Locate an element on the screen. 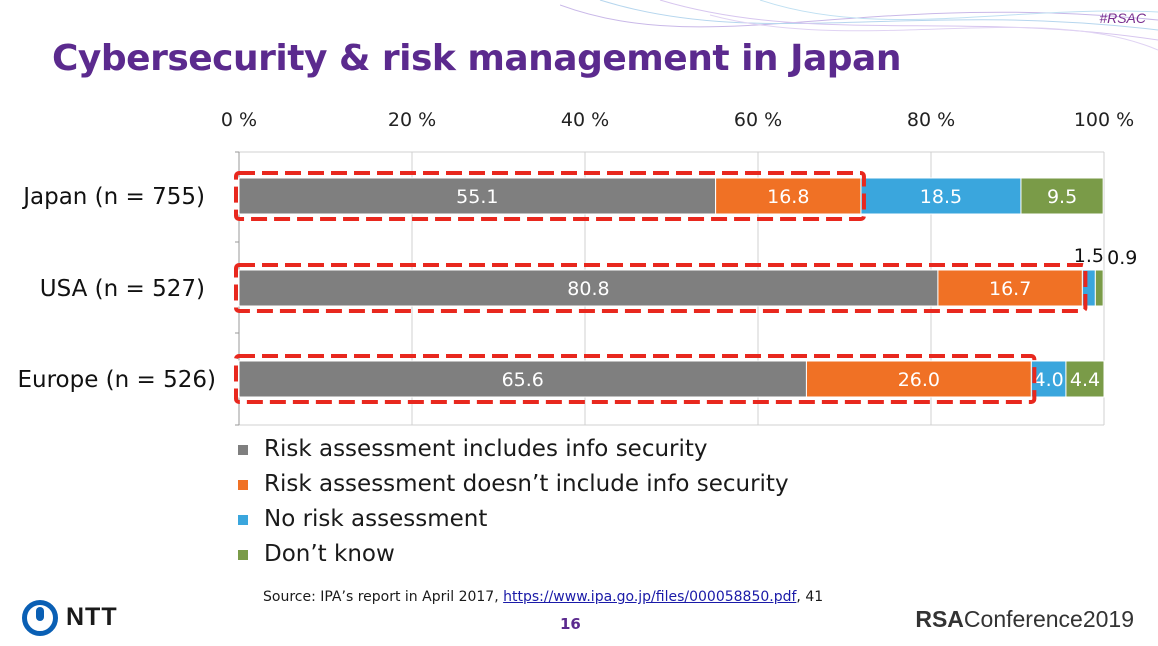  legend-label: No risk assessment is located at coordinates (376, 519).